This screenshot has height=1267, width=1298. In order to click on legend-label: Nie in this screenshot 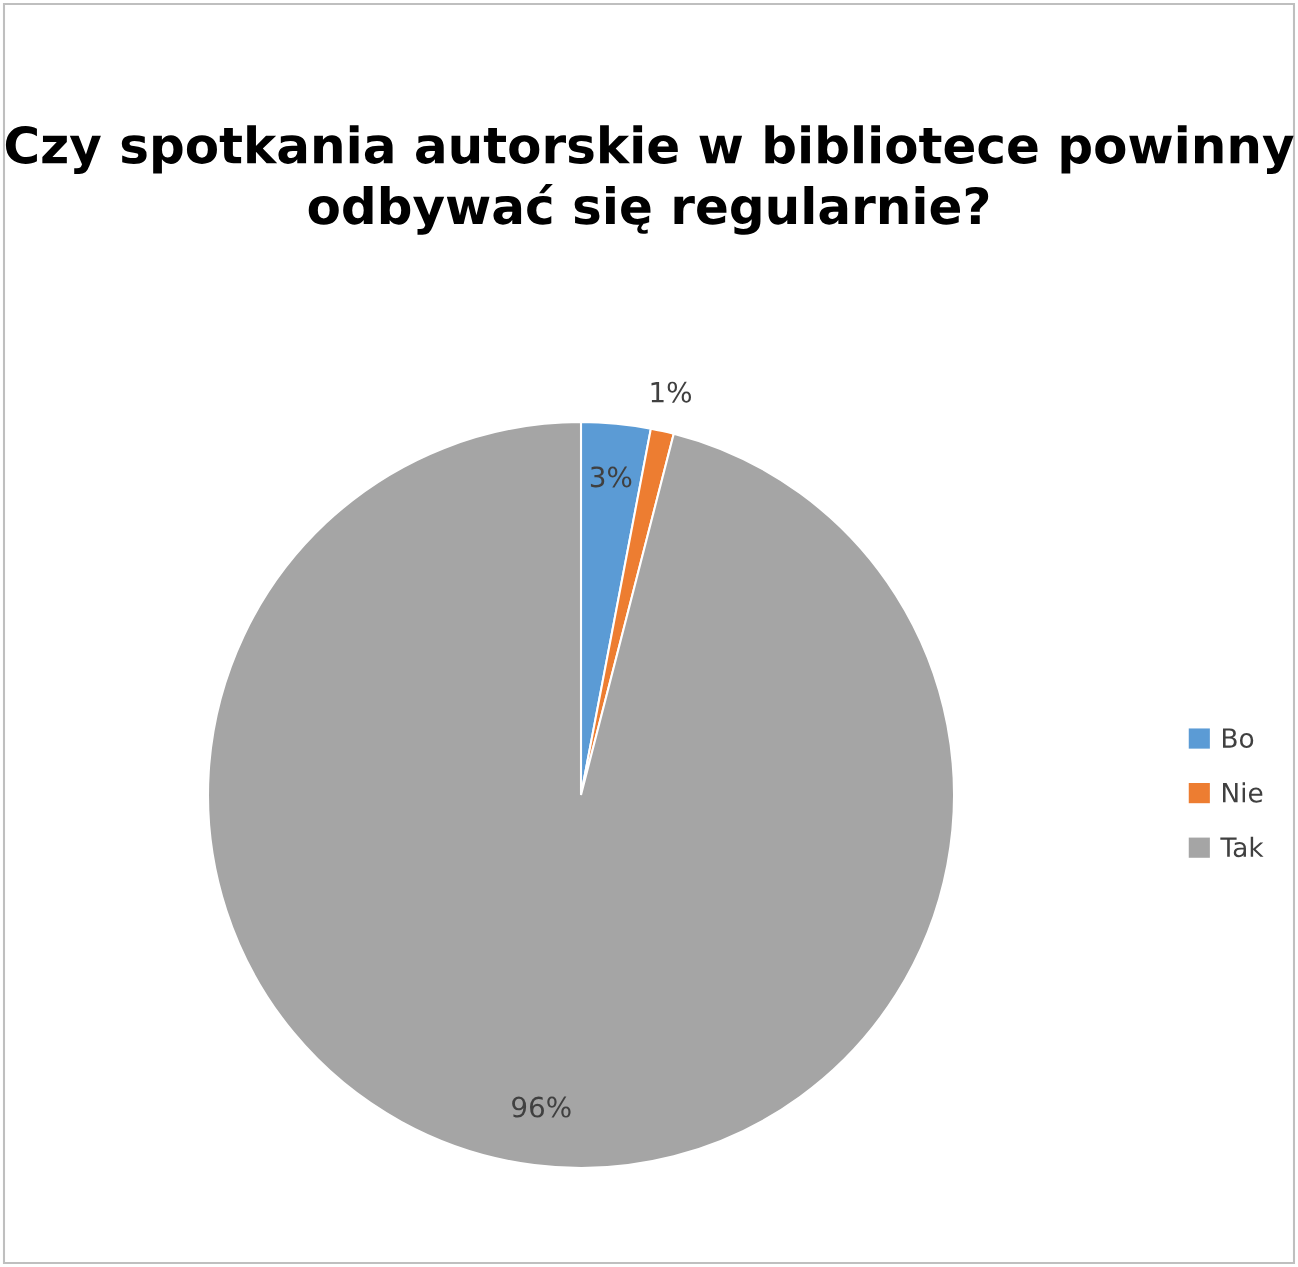, I will do `click(1243, 792)`.